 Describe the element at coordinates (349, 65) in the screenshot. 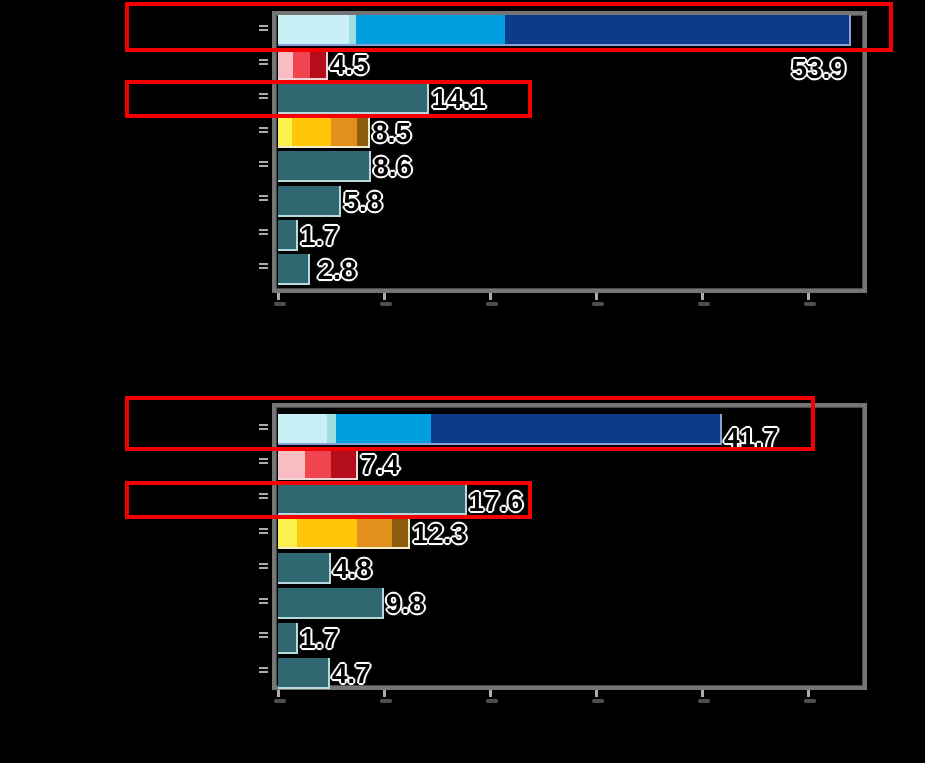

I see `value-label: 4.5` at that location.